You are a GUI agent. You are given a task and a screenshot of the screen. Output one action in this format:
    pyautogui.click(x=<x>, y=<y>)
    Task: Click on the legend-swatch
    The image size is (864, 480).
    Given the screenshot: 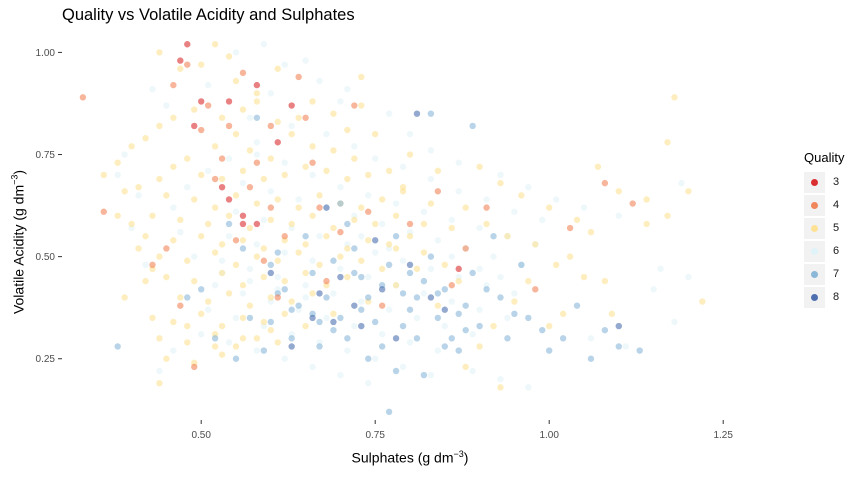 What is the action you would take?
    pyautogui.click(x=814, y=182)
    